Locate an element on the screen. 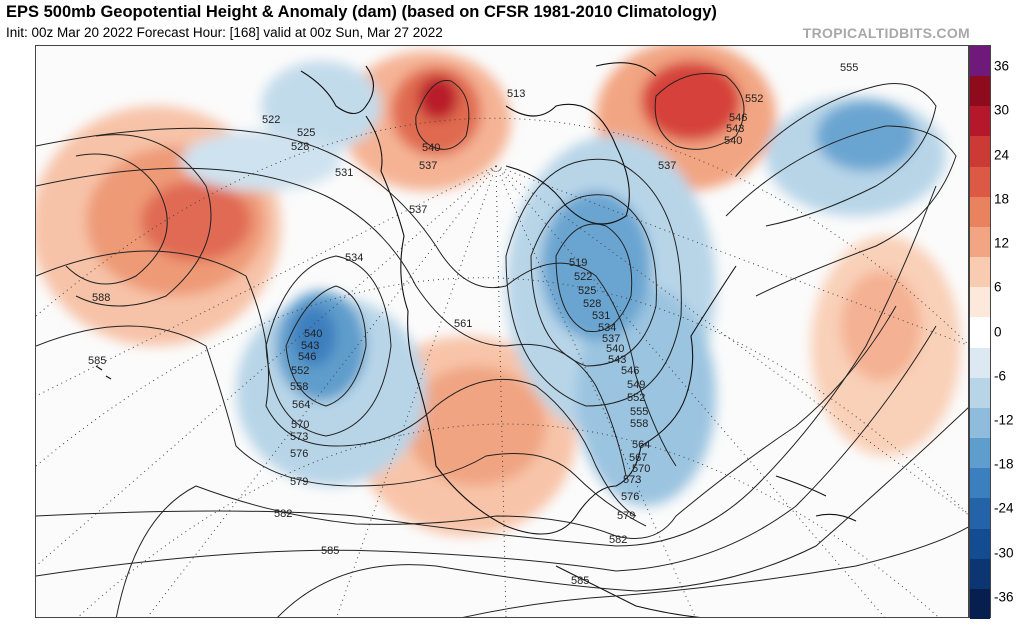 The image size is (1024, 638). contour-label: 561 is located at coordinates (463, 324).